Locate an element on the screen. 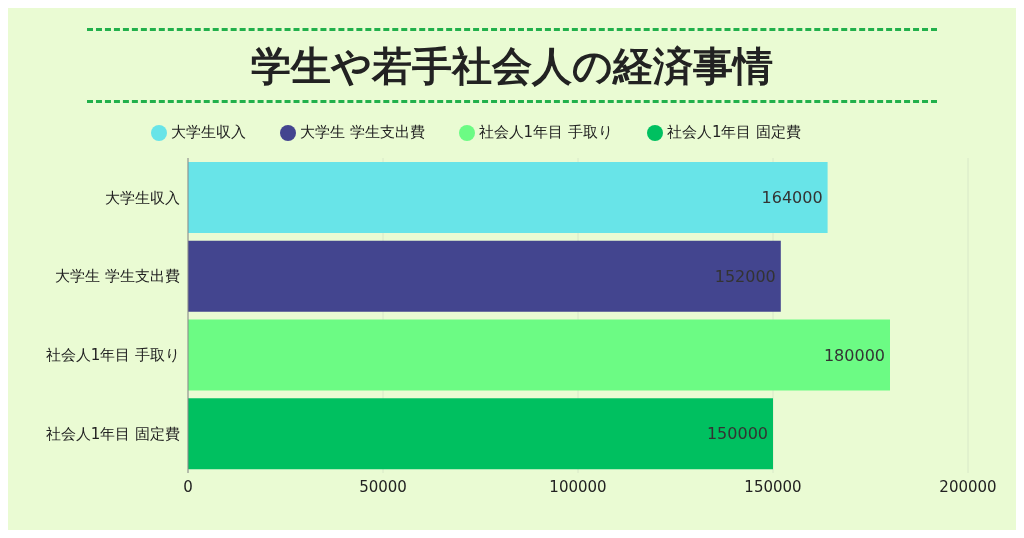 This screenshot has width=1024, height=538. x-tick-label: 50000 is located at coordinates (383, 486).